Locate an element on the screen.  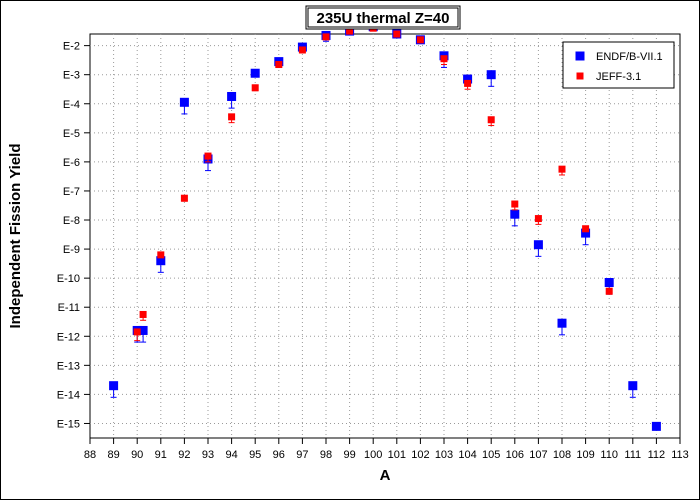
x-tick-label: 91 is located at coordinates (161, 455).